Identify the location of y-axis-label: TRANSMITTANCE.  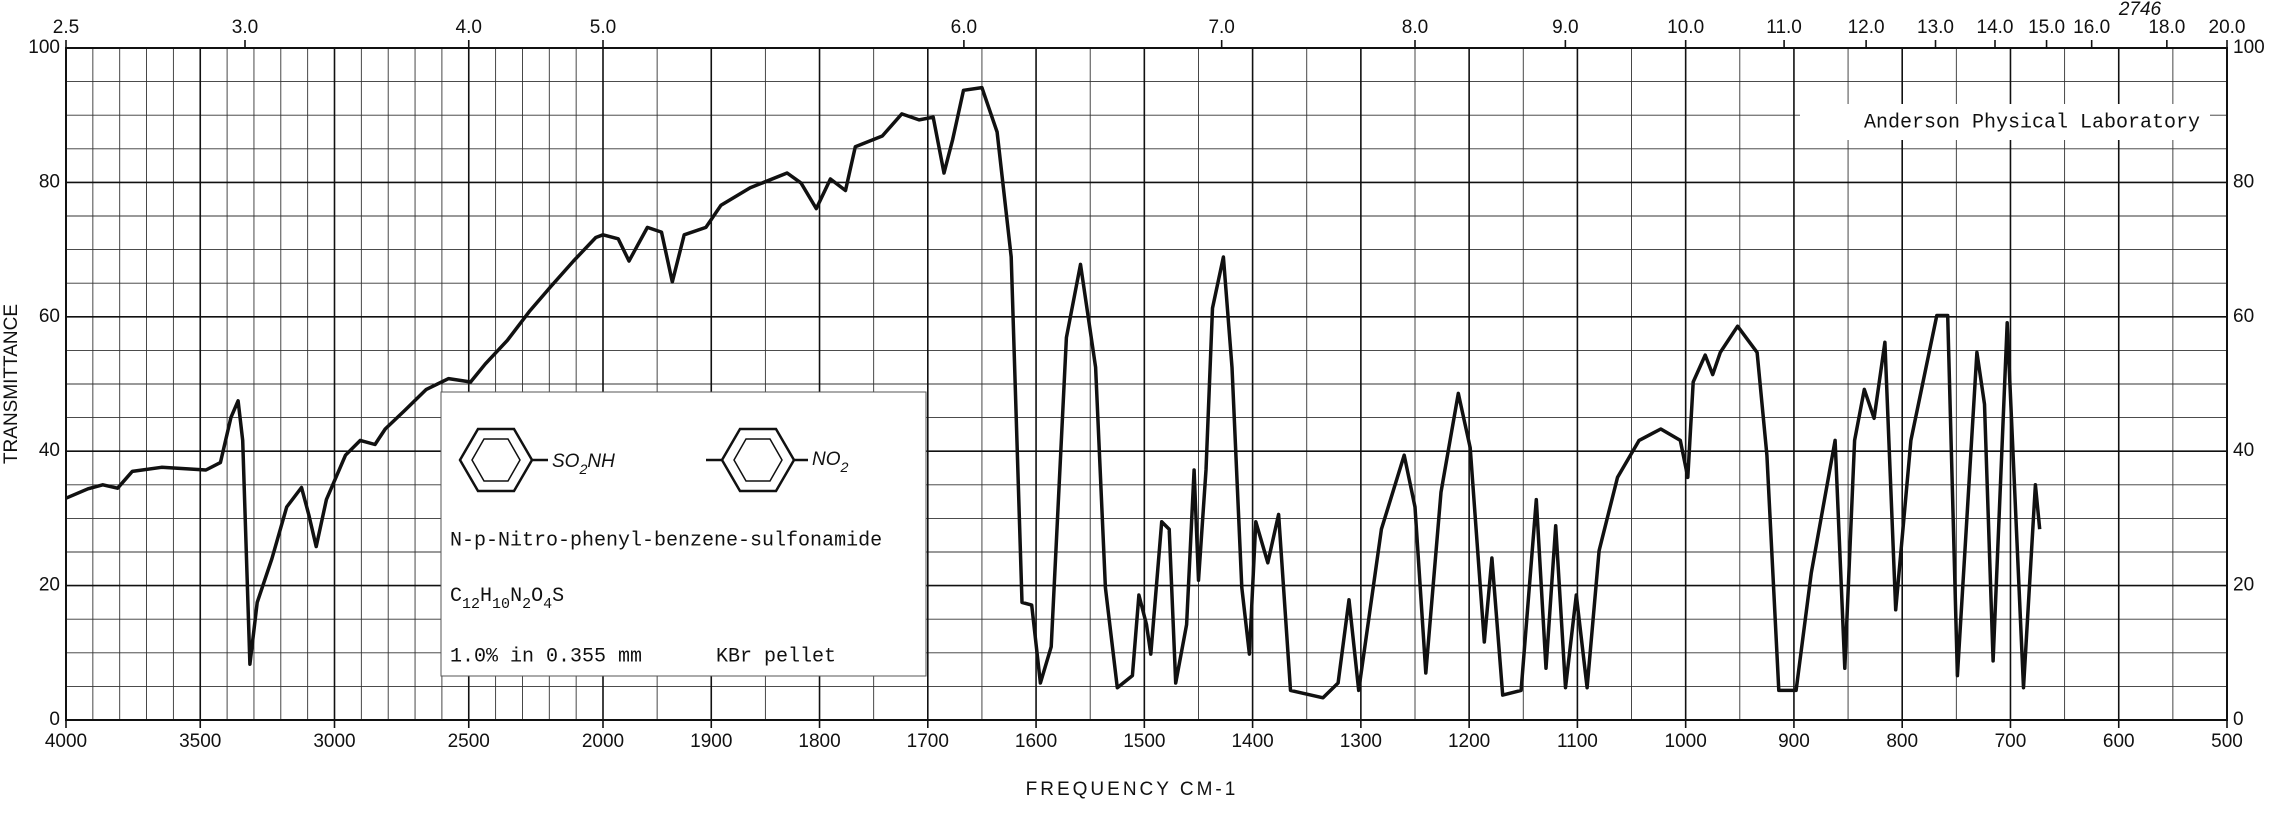
(11, 384).